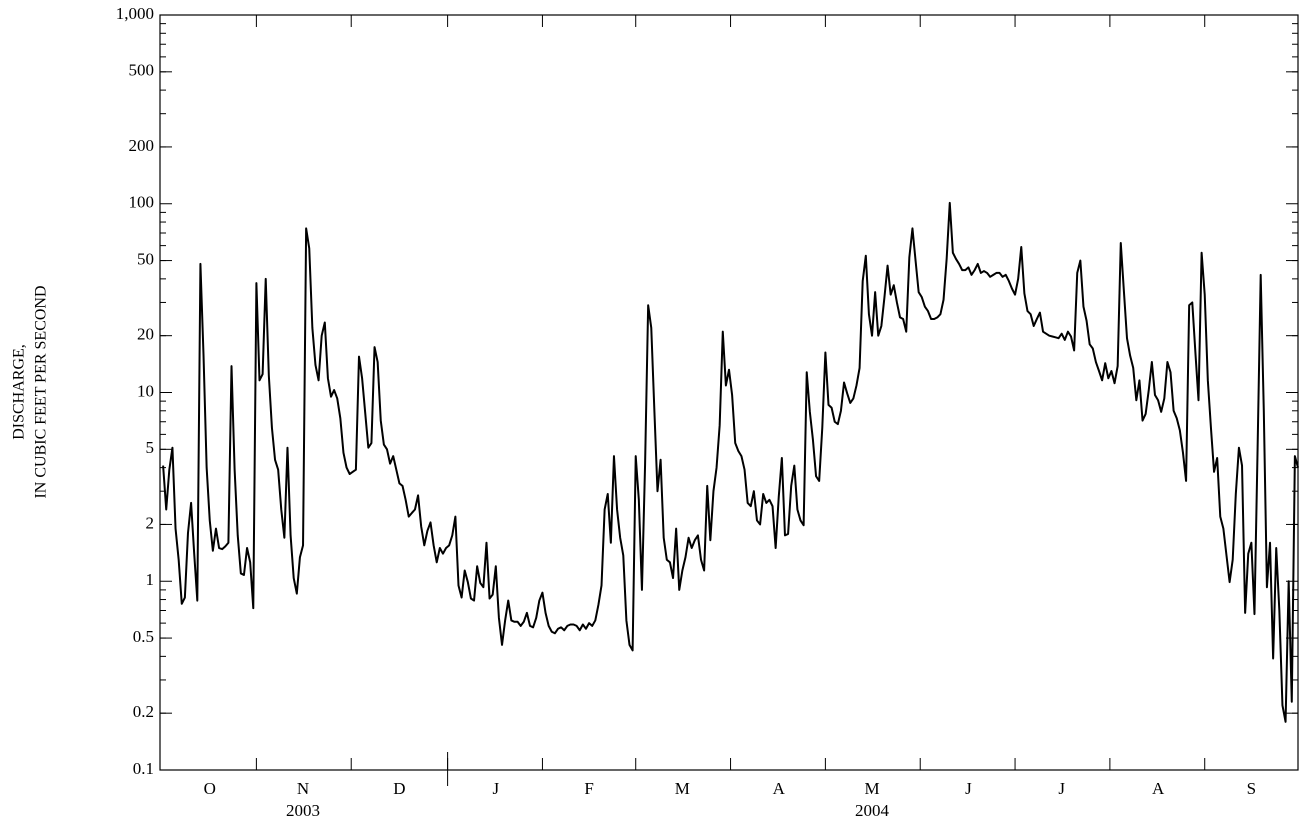  Describe the element at coordinates (145, 334) in the screenshot. I see `y-tick-label: 20` at that location.